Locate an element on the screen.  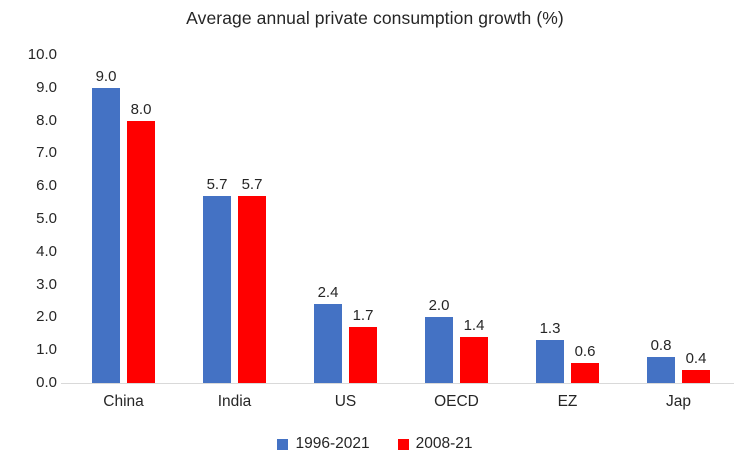
data-label: 1.3 is located at coordinates (550, 329).